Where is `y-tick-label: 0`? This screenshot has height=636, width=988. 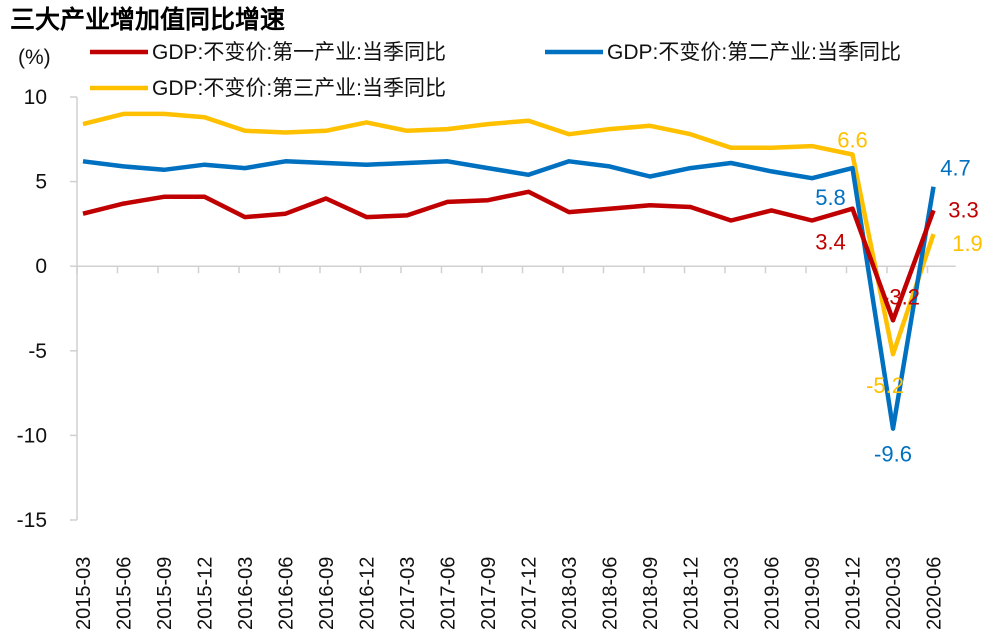
y-tick-label: 0 is located at coordinates (41, 266).